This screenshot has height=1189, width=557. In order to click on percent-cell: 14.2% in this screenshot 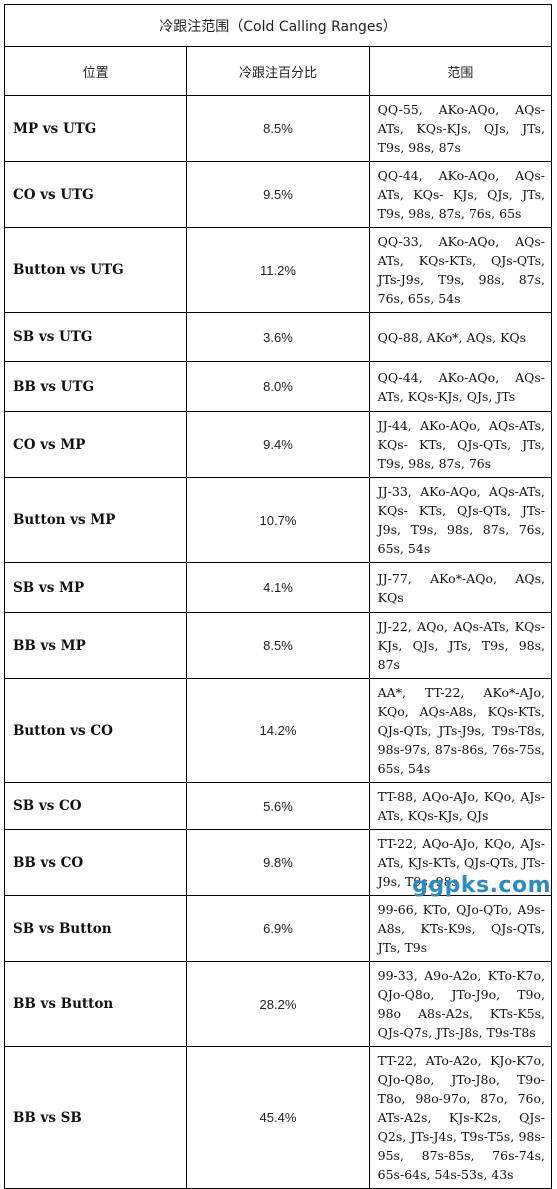, I will do `click(278, 730)`.